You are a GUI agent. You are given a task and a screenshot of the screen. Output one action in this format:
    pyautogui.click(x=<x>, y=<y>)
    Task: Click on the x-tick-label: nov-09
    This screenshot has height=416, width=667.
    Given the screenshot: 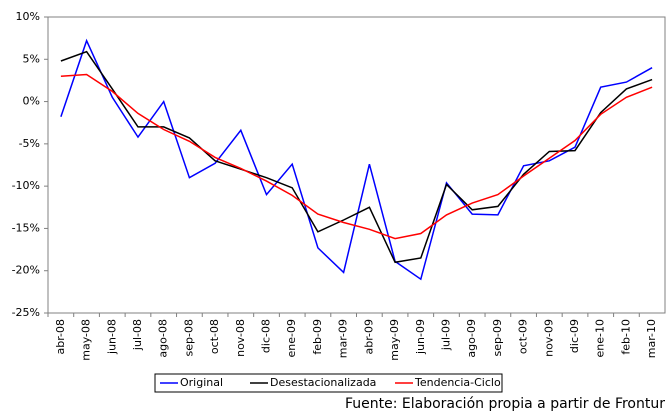 What is the action you would take?
    pyautogui.click(x=548, y=338)
    